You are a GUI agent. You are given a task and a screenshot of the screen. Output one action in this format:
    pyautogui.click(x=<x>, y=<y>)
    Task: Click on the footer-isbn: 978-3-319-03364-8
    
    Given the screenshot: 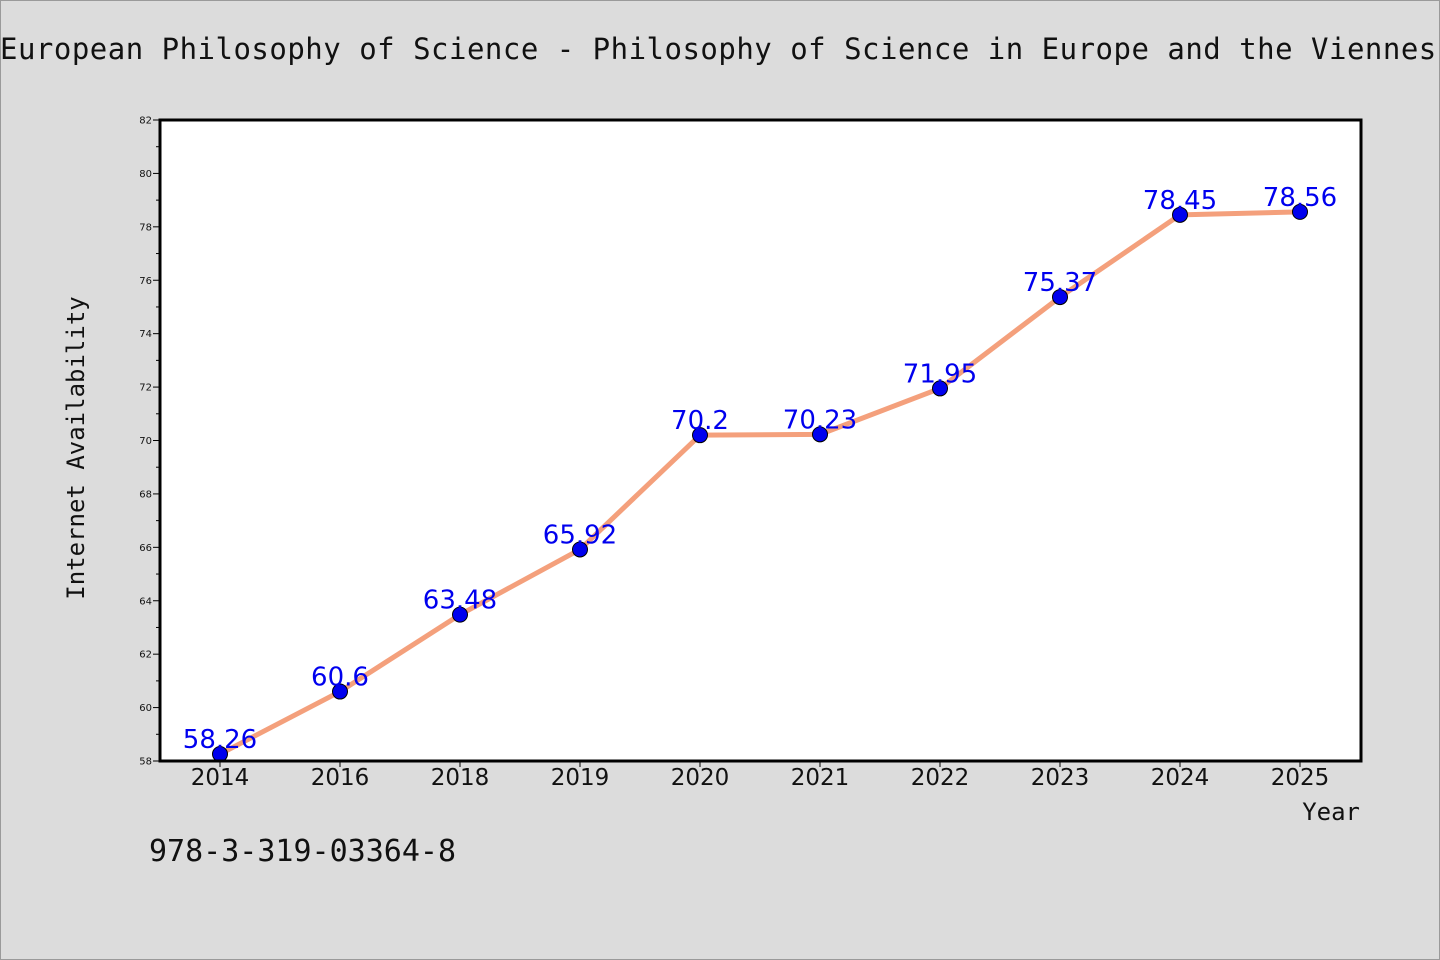 What is the action you would take?
    pyautogui.click(x=303, y=851)
    